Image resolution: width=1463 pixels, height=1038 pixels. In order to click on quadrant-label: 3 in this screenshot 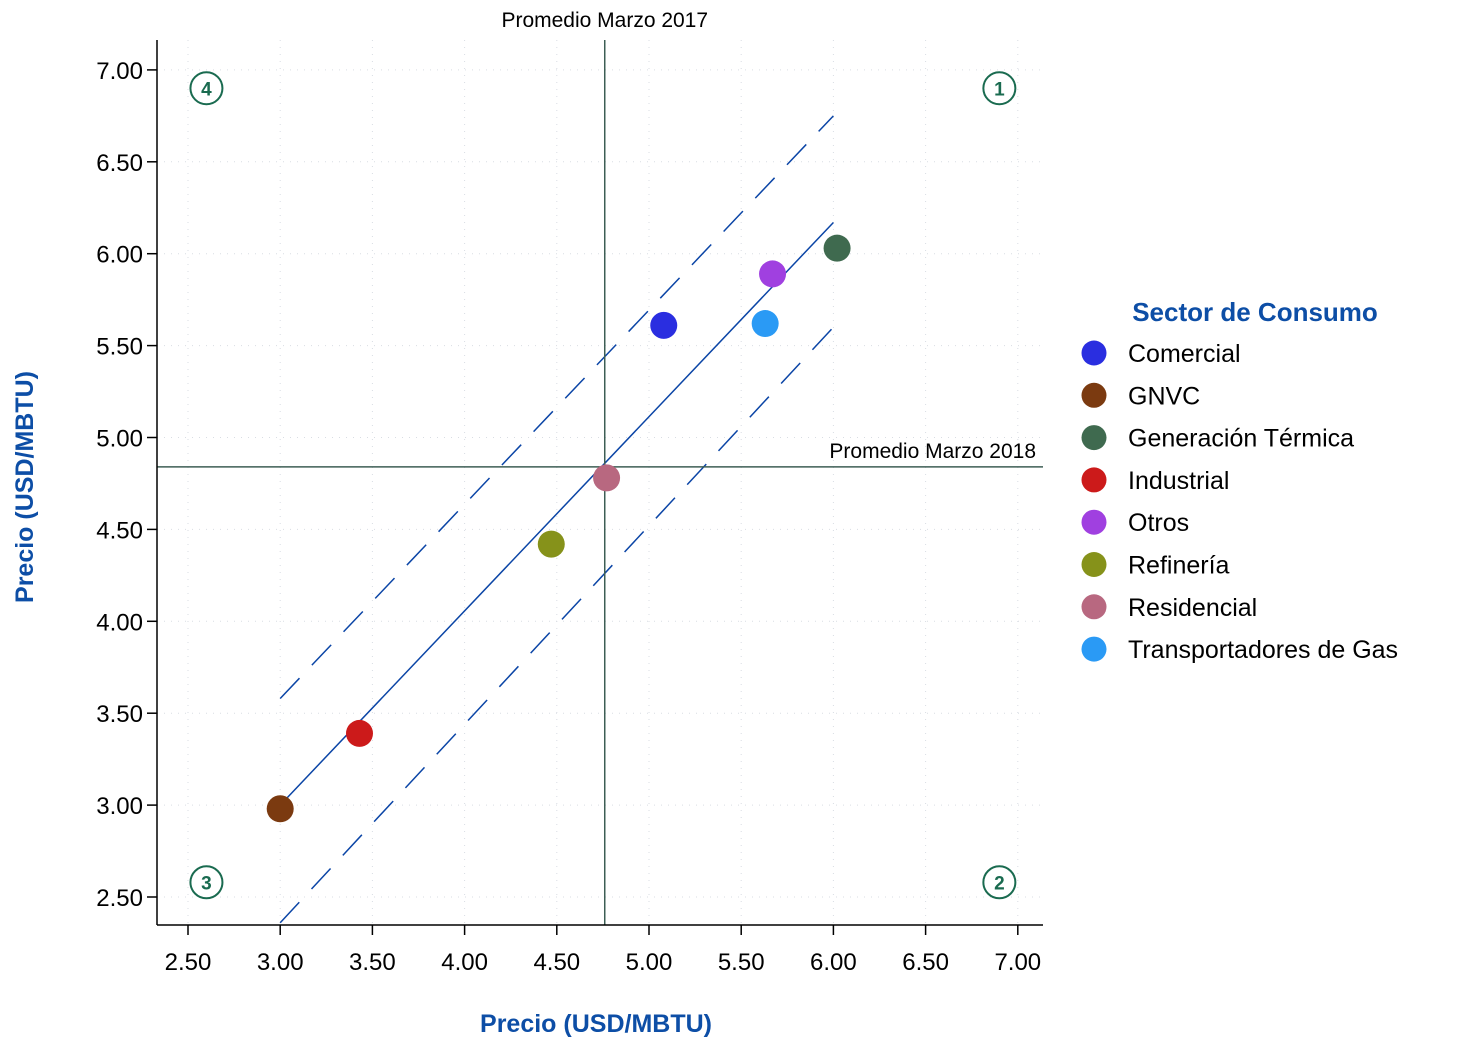, I will do `click(206, 883)`.